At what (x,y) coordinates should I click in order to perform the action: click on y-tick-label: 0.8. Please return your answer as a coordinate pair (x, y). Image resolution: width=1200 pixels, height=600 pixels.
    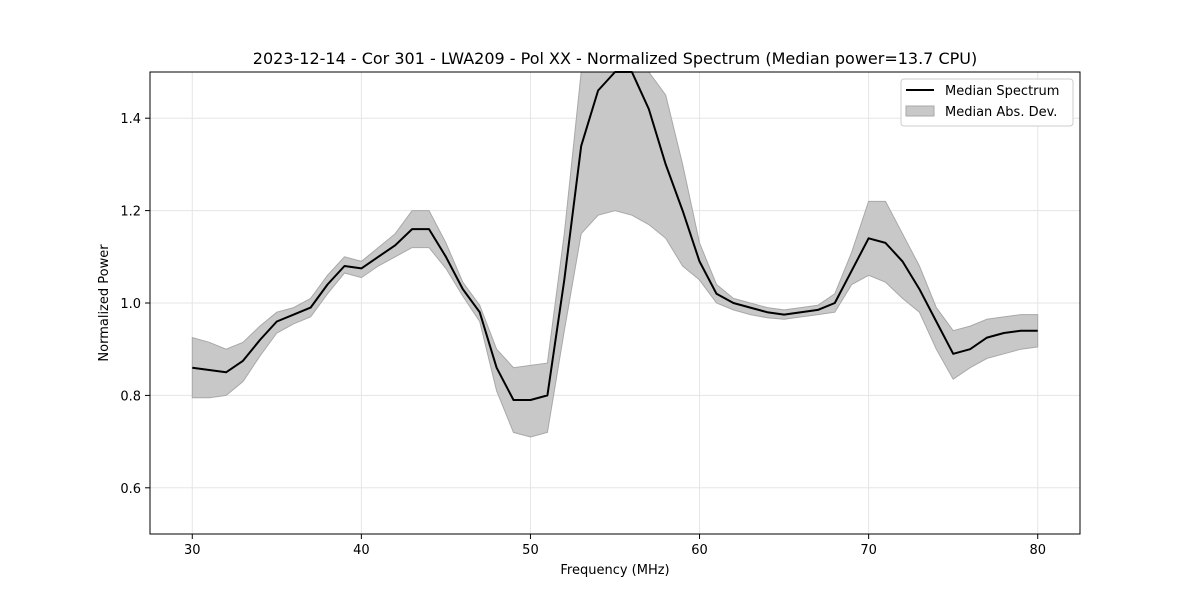
    Looking at the image, I should click on (130, 396).